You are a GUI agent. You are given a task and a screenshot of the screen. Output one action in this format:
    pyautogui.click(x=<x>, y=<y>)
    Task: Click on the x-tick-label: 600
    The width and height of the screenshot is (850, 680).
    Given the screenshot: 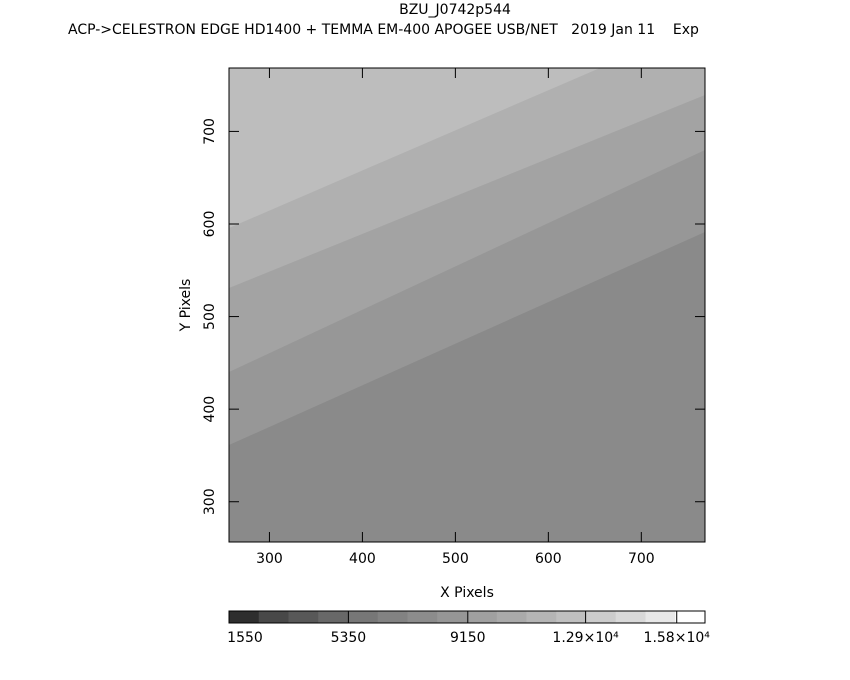 What is the action you would take?
    pyautogui.click(x=548, y=559)
    